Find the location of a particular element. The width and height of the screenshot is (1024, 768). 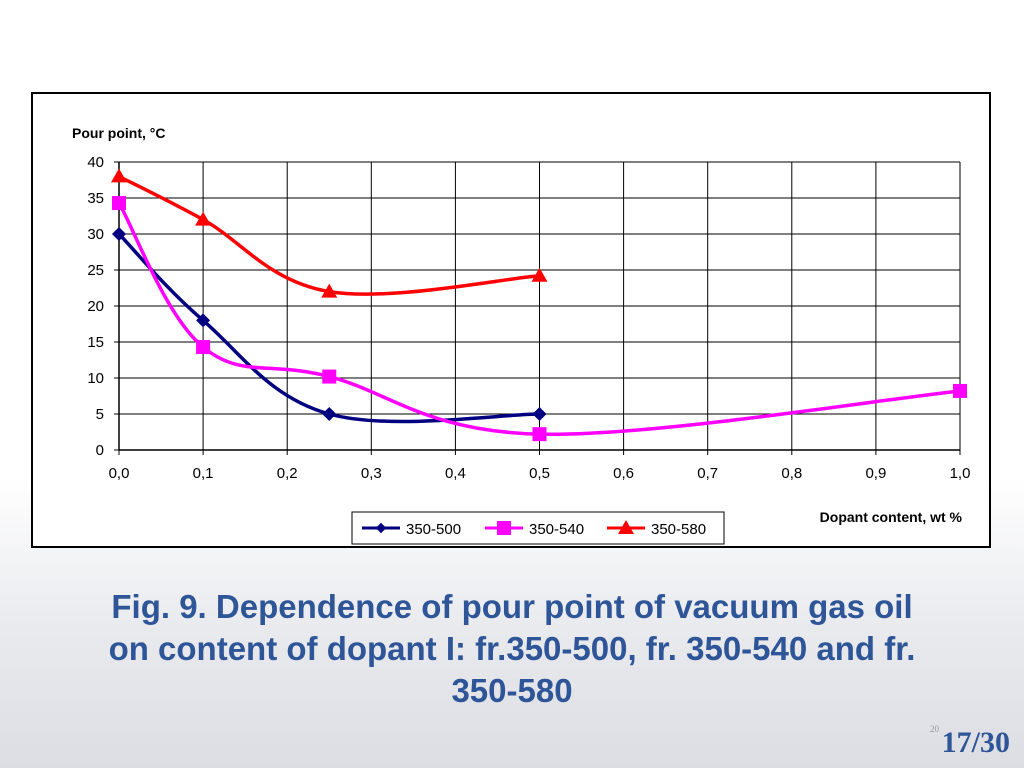

x-tick-label: 0,0 is located at coordinates (119, 473).